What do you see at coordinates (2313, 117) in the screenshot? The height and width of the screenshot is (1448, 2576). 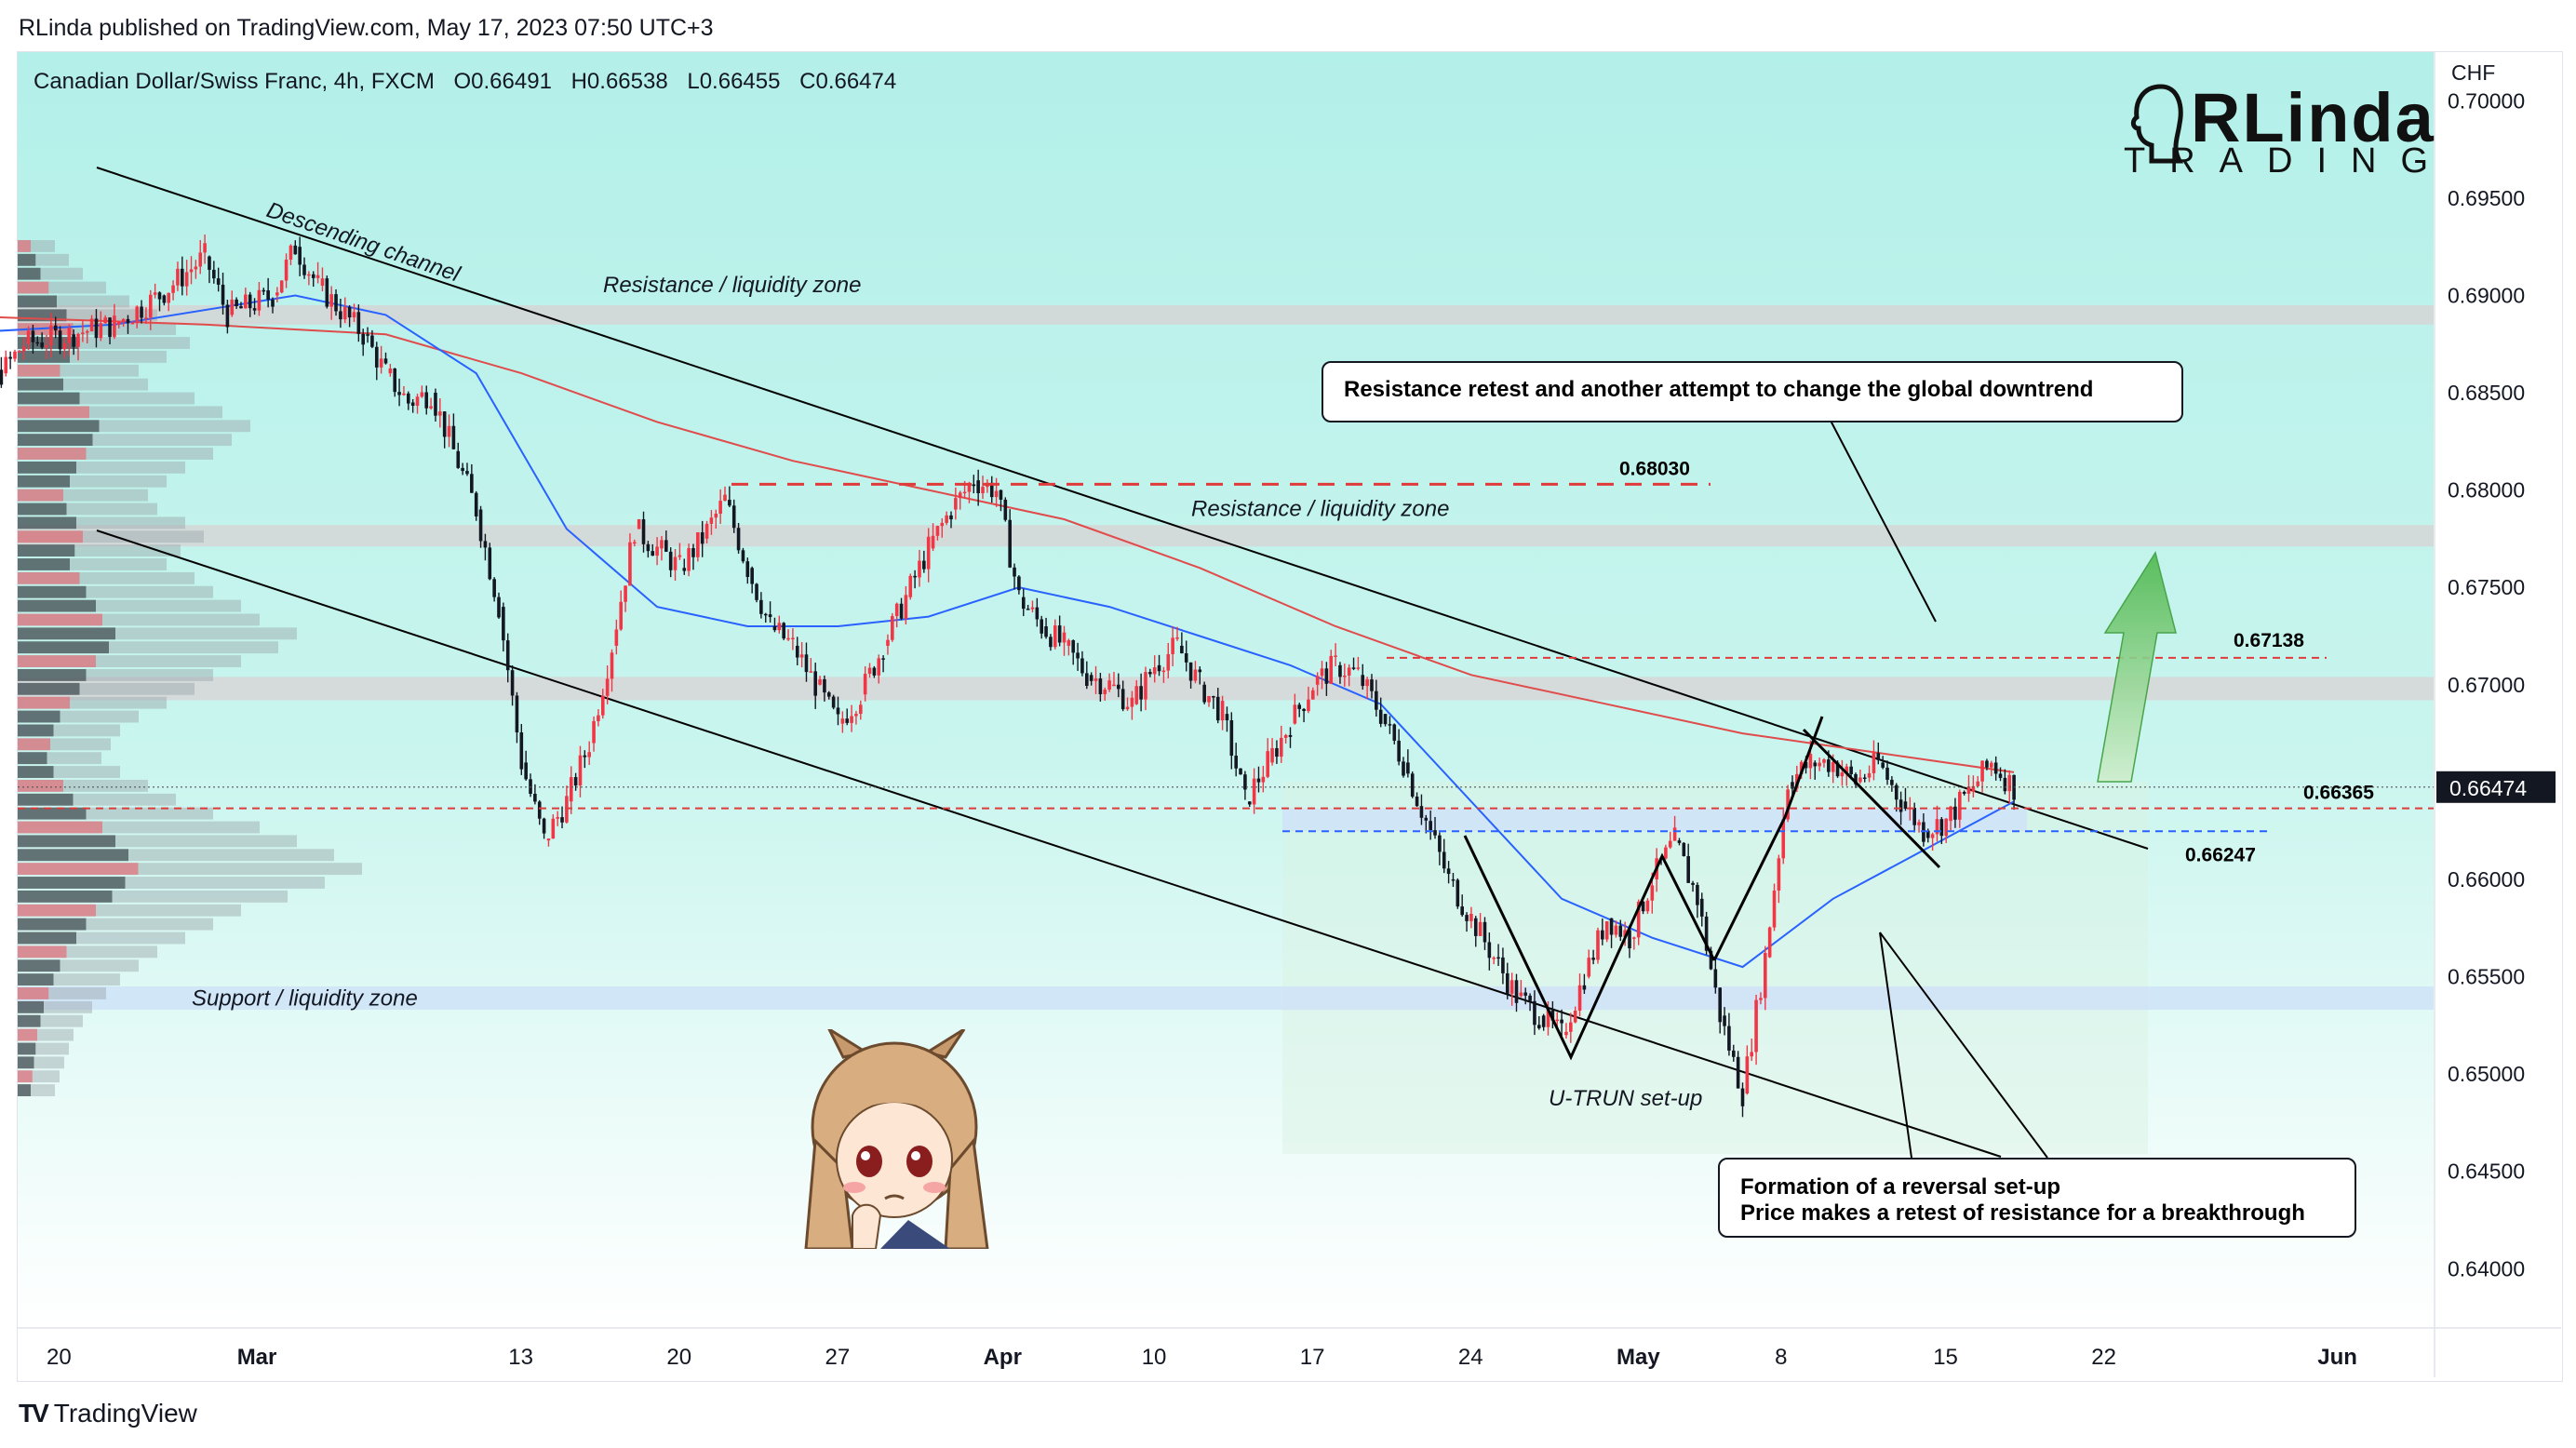 I see `brand-name: RLinda` at bounding box center [2313, 117].